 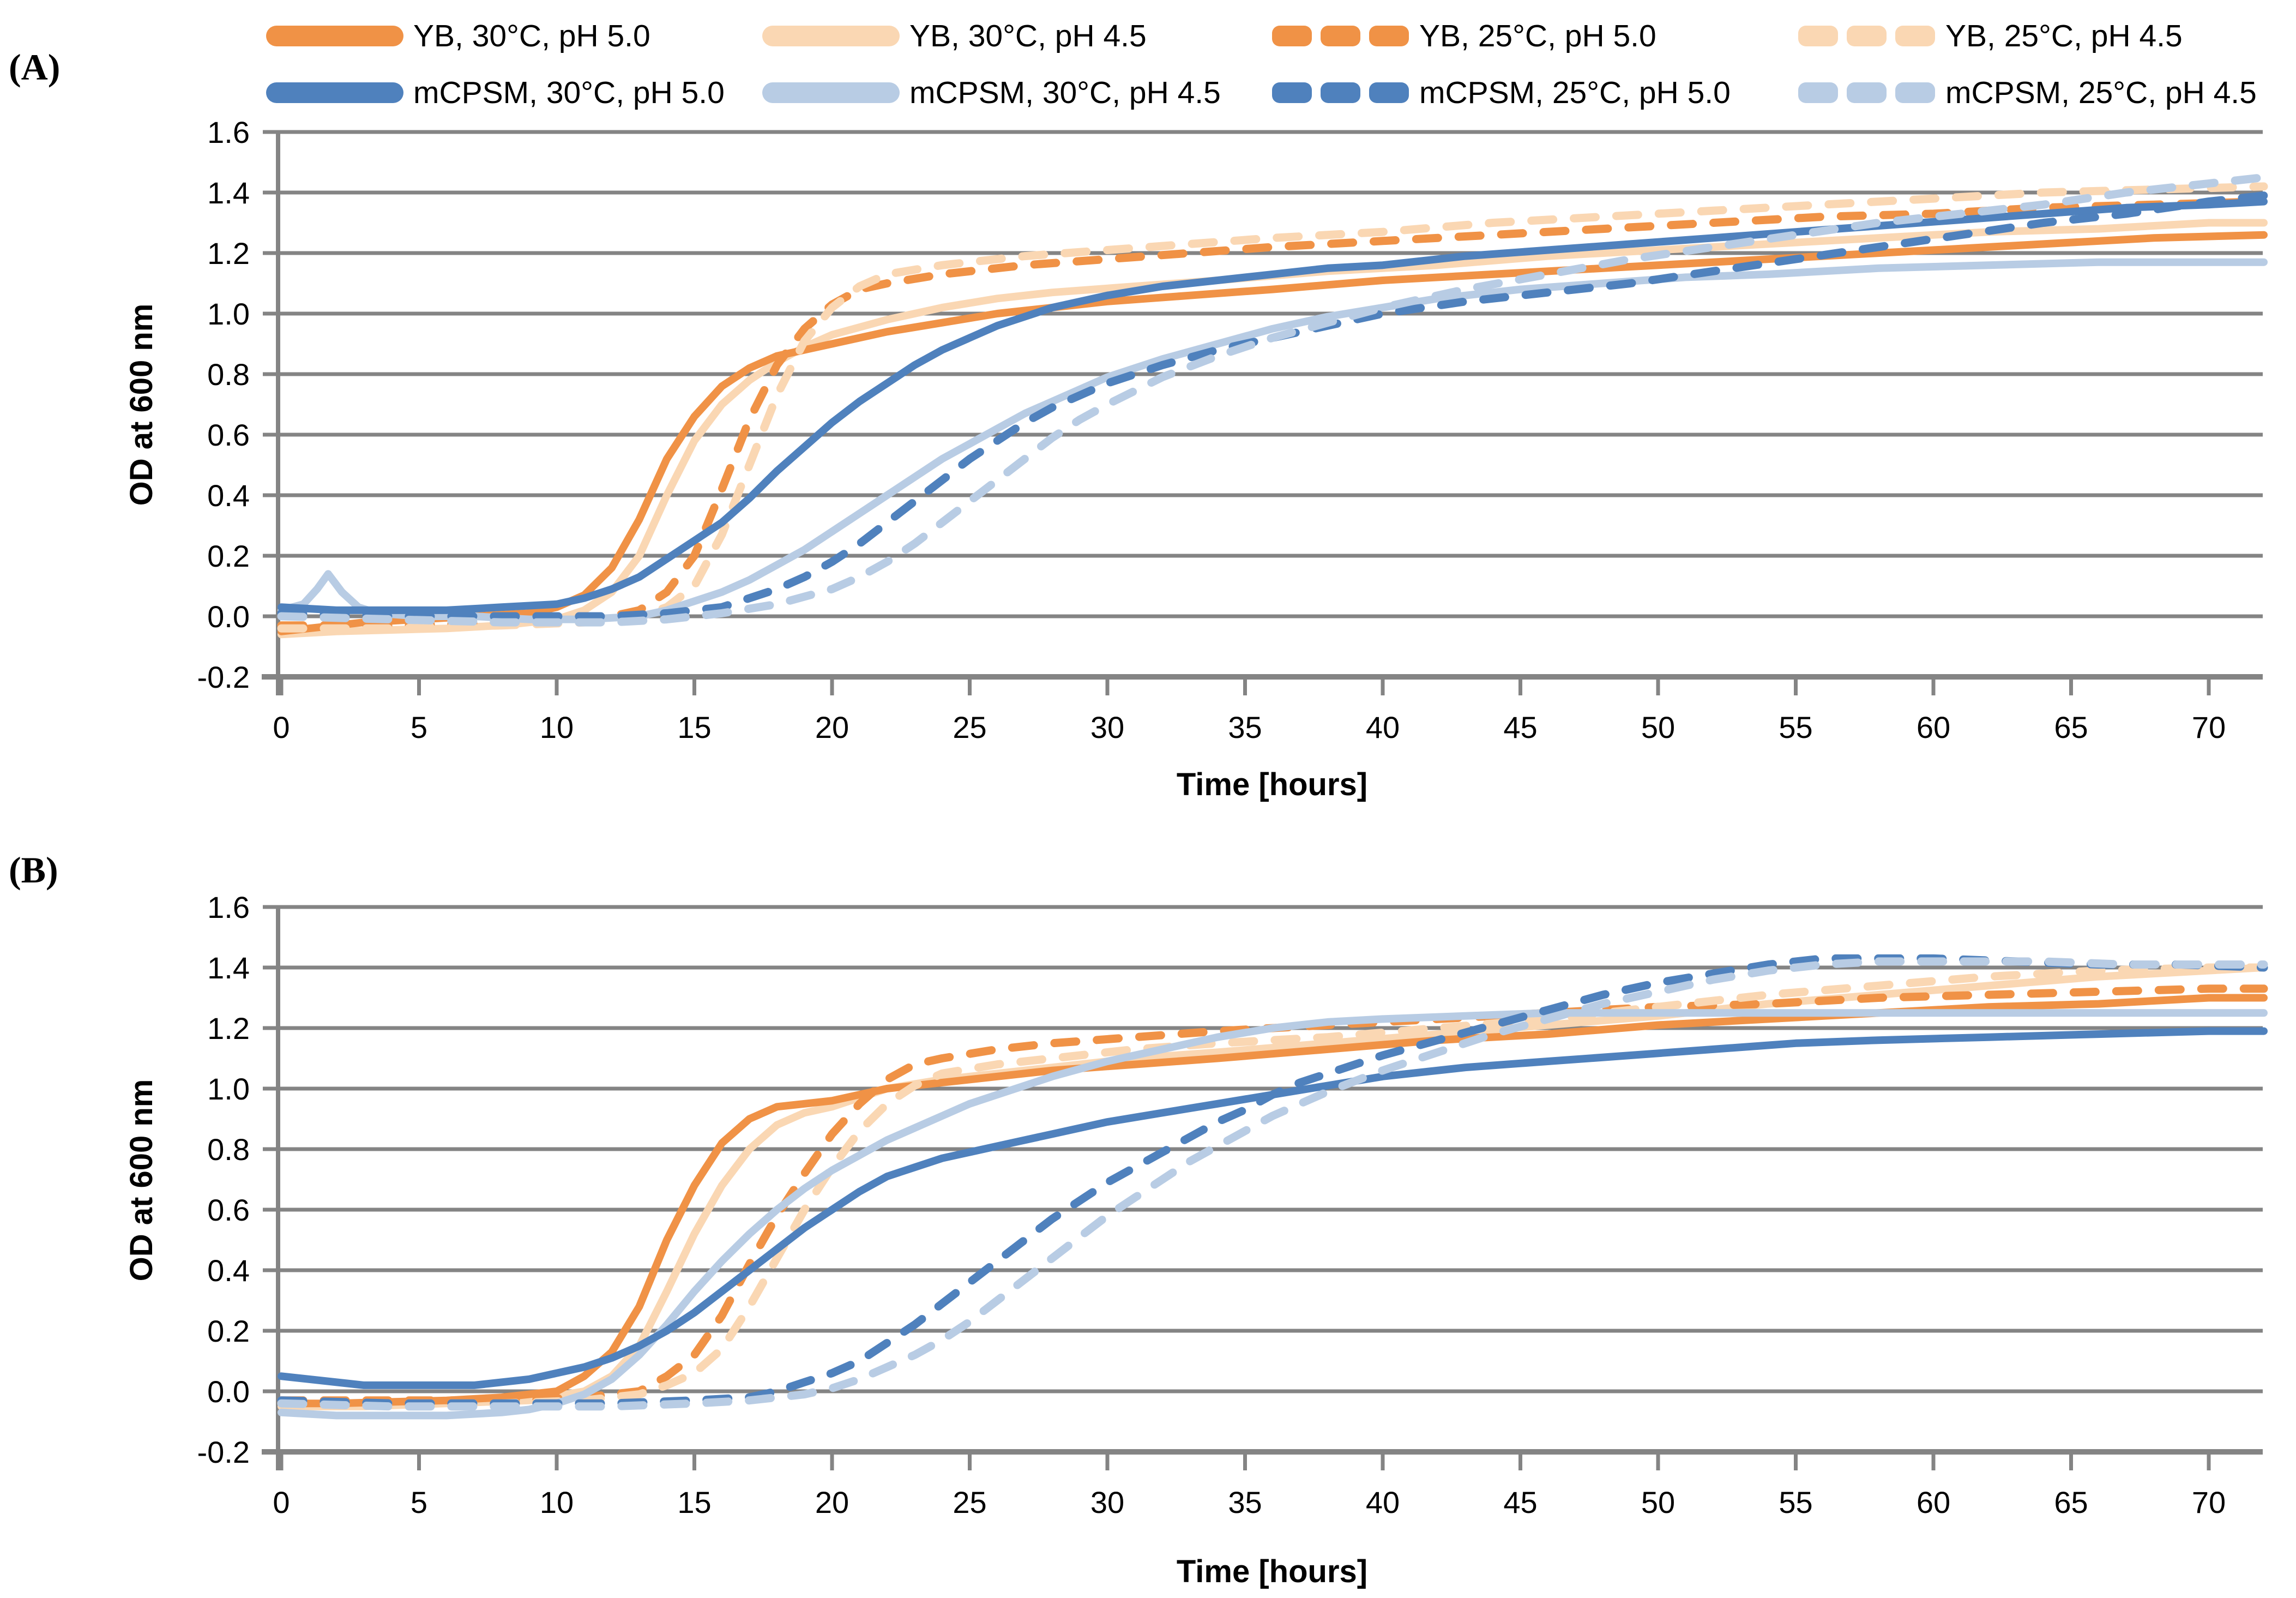 What do you see at coordinates (2064, 36) in the screenshot?
I see `legend-label-yb-25-c-ph-4-5: YB, 25°C, pH 4.5` at bounding box center [2064, 36].